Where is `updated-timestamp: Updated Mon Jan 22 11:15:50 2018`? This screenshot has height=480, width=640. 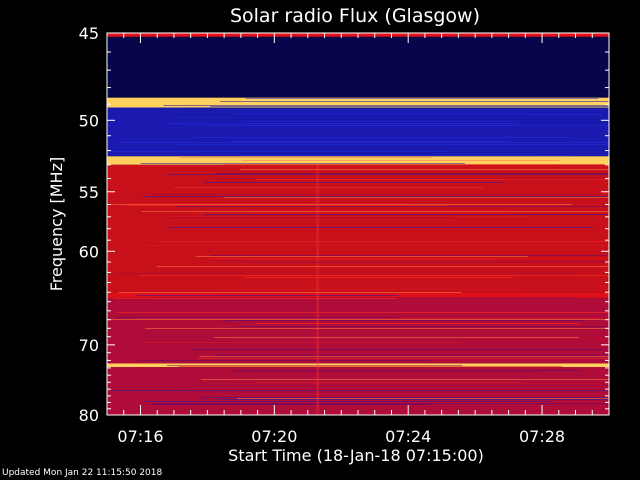
updated-timestamp: Updated Mon Jan 22 11:15:50 2018 is located at coordinates (82, 473).